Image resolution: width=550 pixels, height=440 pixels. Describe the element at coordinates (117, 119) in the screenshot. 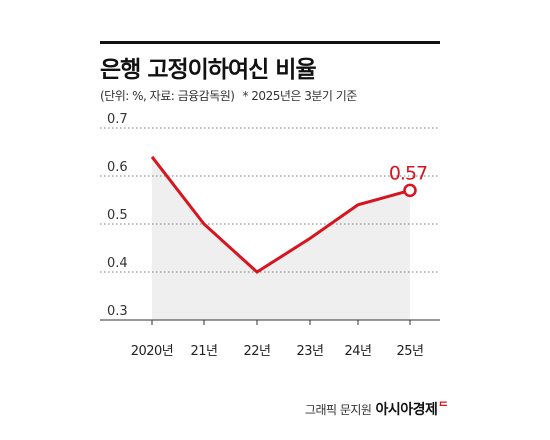

I see `y-tick-label: 0.7` at that location.